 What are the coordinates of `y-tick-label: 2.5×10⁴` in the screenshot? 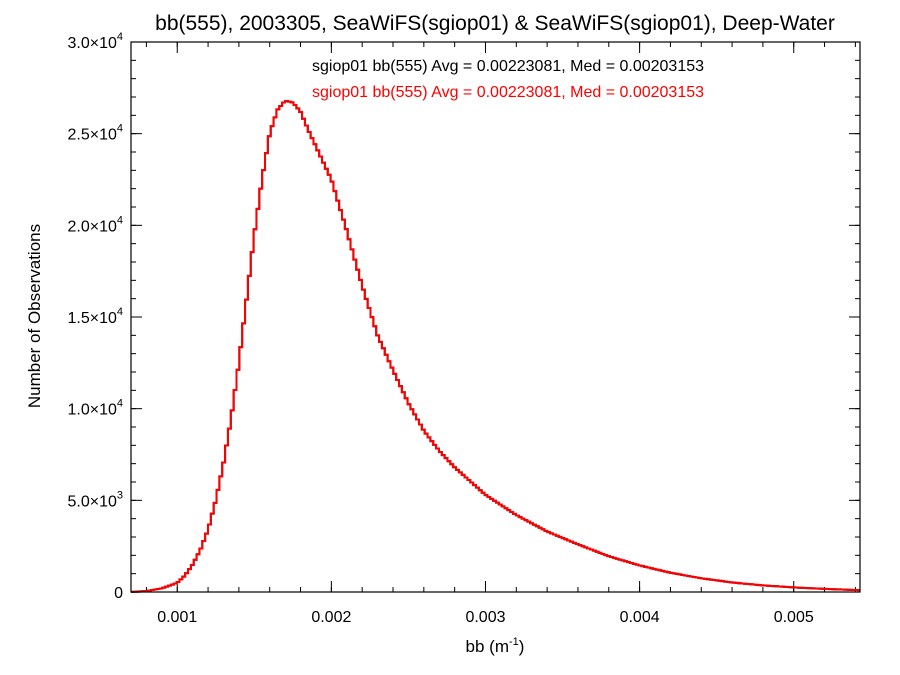 It's located at (95, 133).